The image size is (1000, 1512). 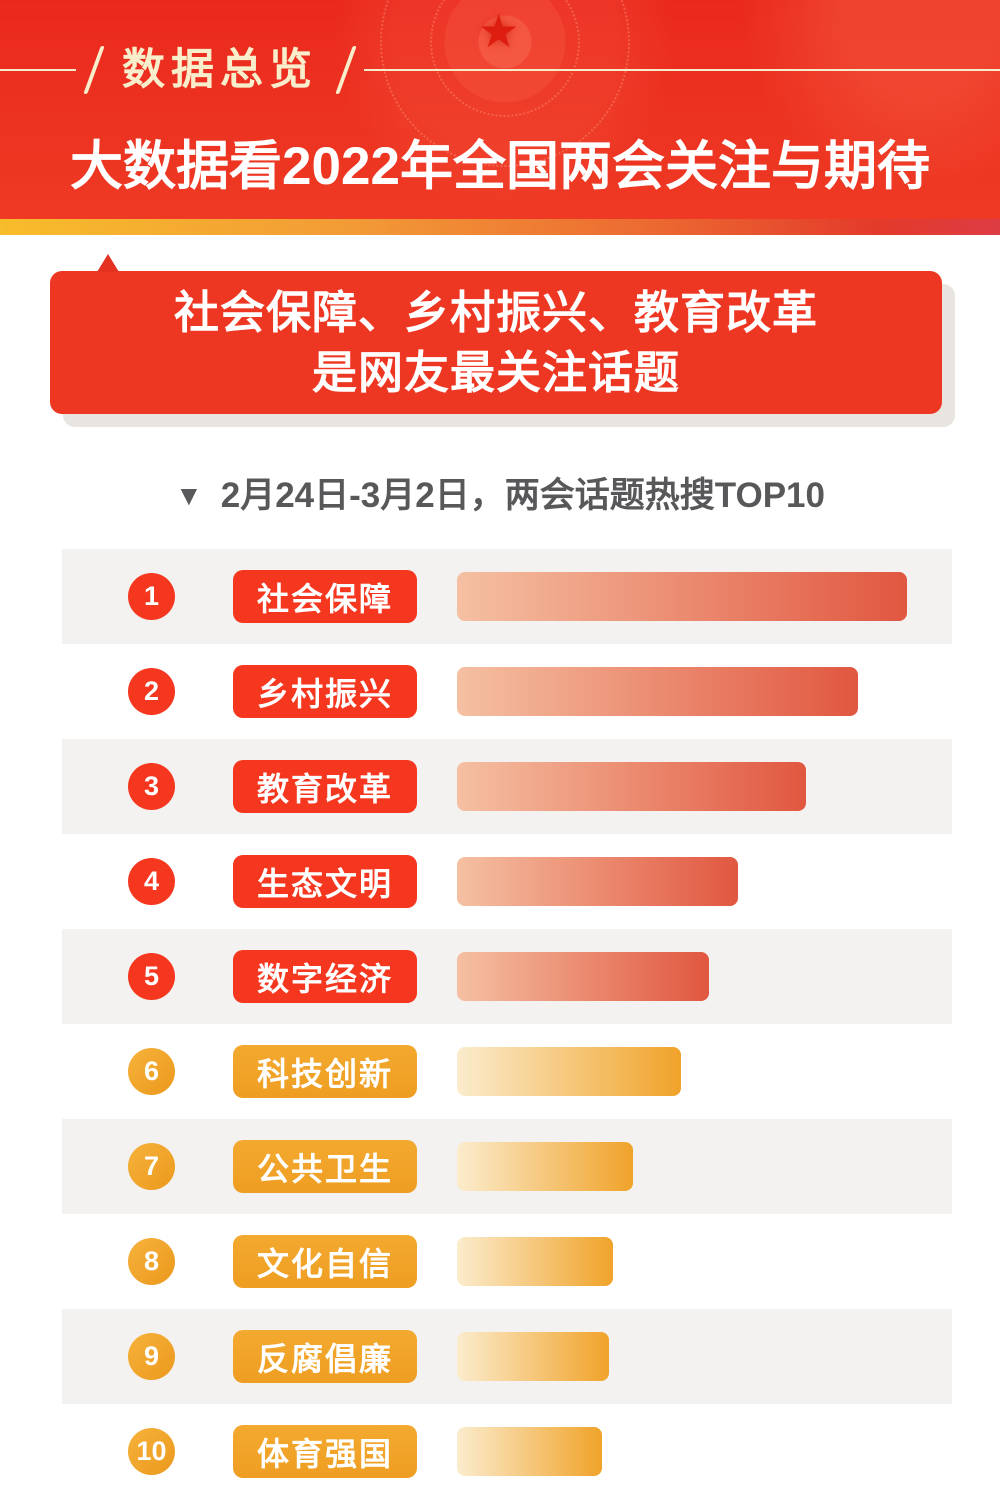 What do you see at coordinates (151, 1166) in the screenshot?
I see `rank-badge: 7` at bounding box center [151, 1166].